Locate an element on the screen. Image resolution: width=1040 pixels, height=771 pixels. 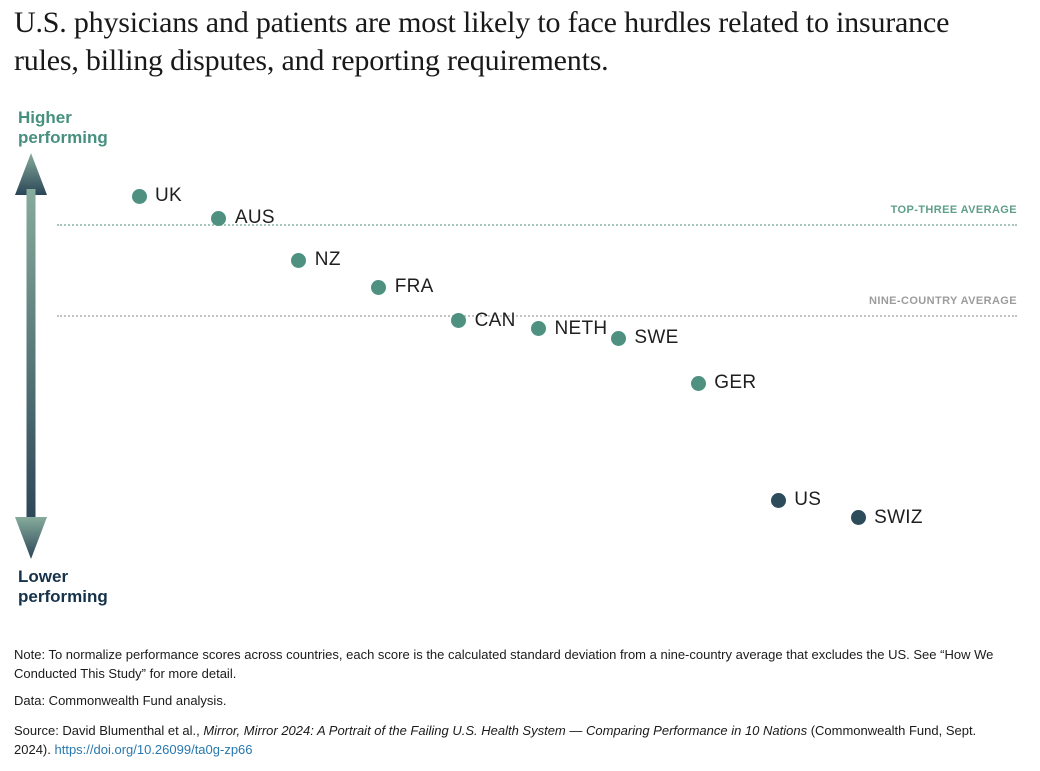
data-point-swe is located at coordinates (618, 338).